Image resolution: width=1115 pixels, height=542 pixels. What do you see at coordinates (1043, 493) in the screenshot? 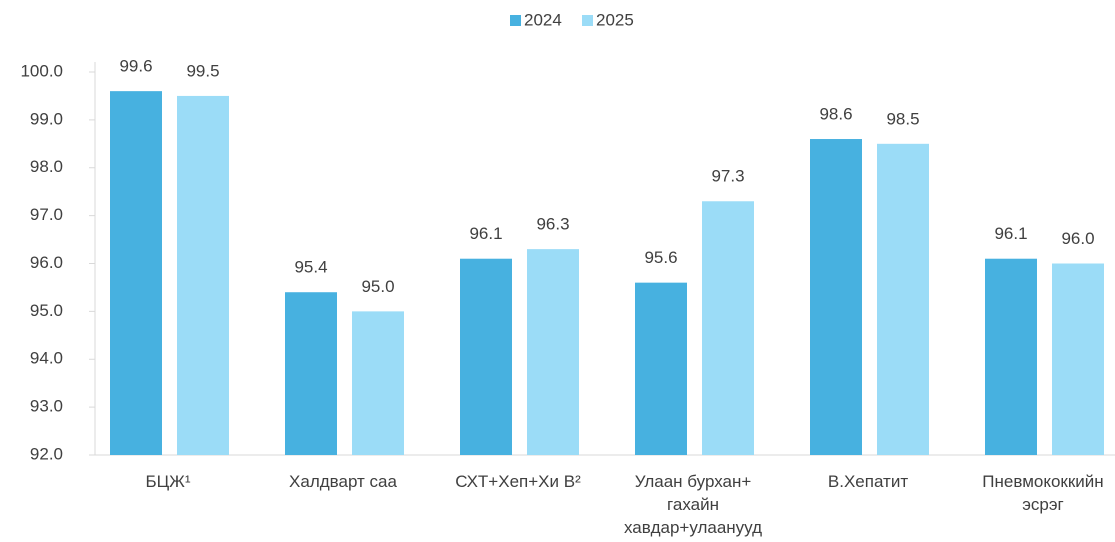
I see `x-tick-label: Пневмококкийн эсрэг` at bounding box center [1043, 493].